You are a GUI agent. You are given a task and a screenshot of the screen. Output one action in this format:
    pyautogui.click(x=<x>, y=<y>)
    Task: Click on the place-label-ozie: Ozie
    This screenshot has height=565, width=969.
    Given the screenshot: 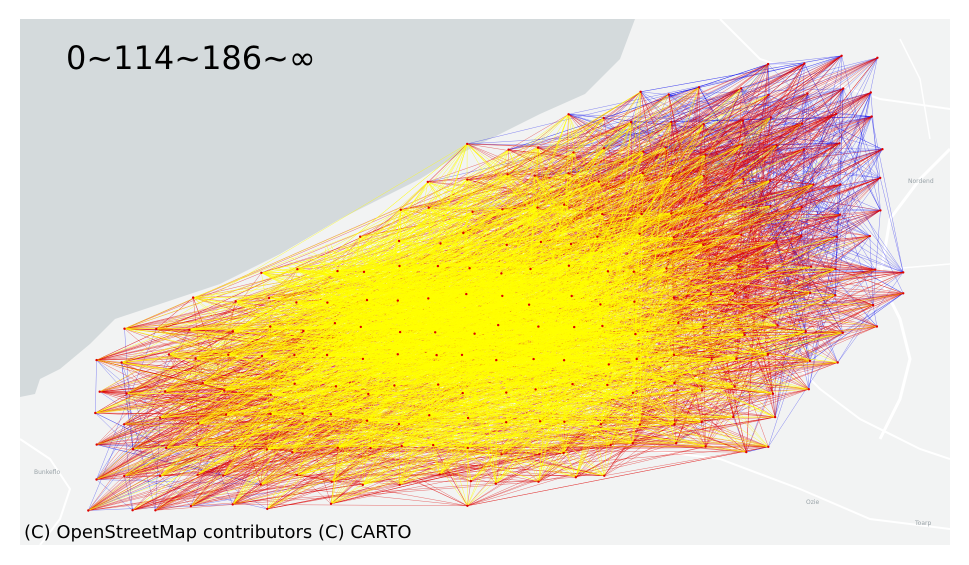 What is the action you would take?
    pyautogui.click(x=813, y=502)
    